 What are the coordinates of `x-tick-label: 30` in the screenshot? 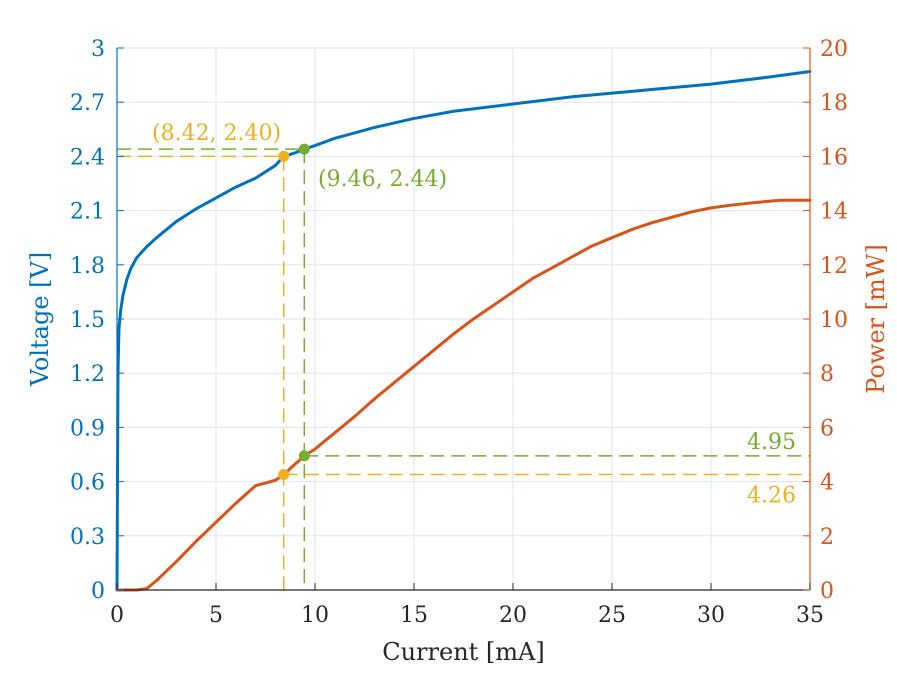 It's located at (711, 615).